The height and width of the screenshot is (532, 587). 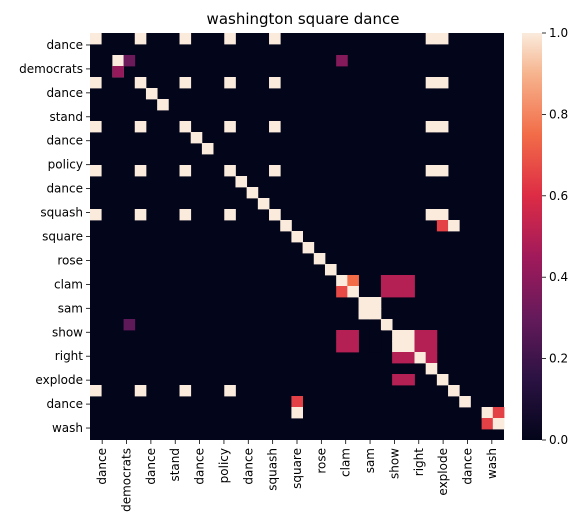 What do you see at coordinates (558, 114) in the screenshot?
I see `colorbar-tick-label: 0.8` at bounding box center [558, 114].